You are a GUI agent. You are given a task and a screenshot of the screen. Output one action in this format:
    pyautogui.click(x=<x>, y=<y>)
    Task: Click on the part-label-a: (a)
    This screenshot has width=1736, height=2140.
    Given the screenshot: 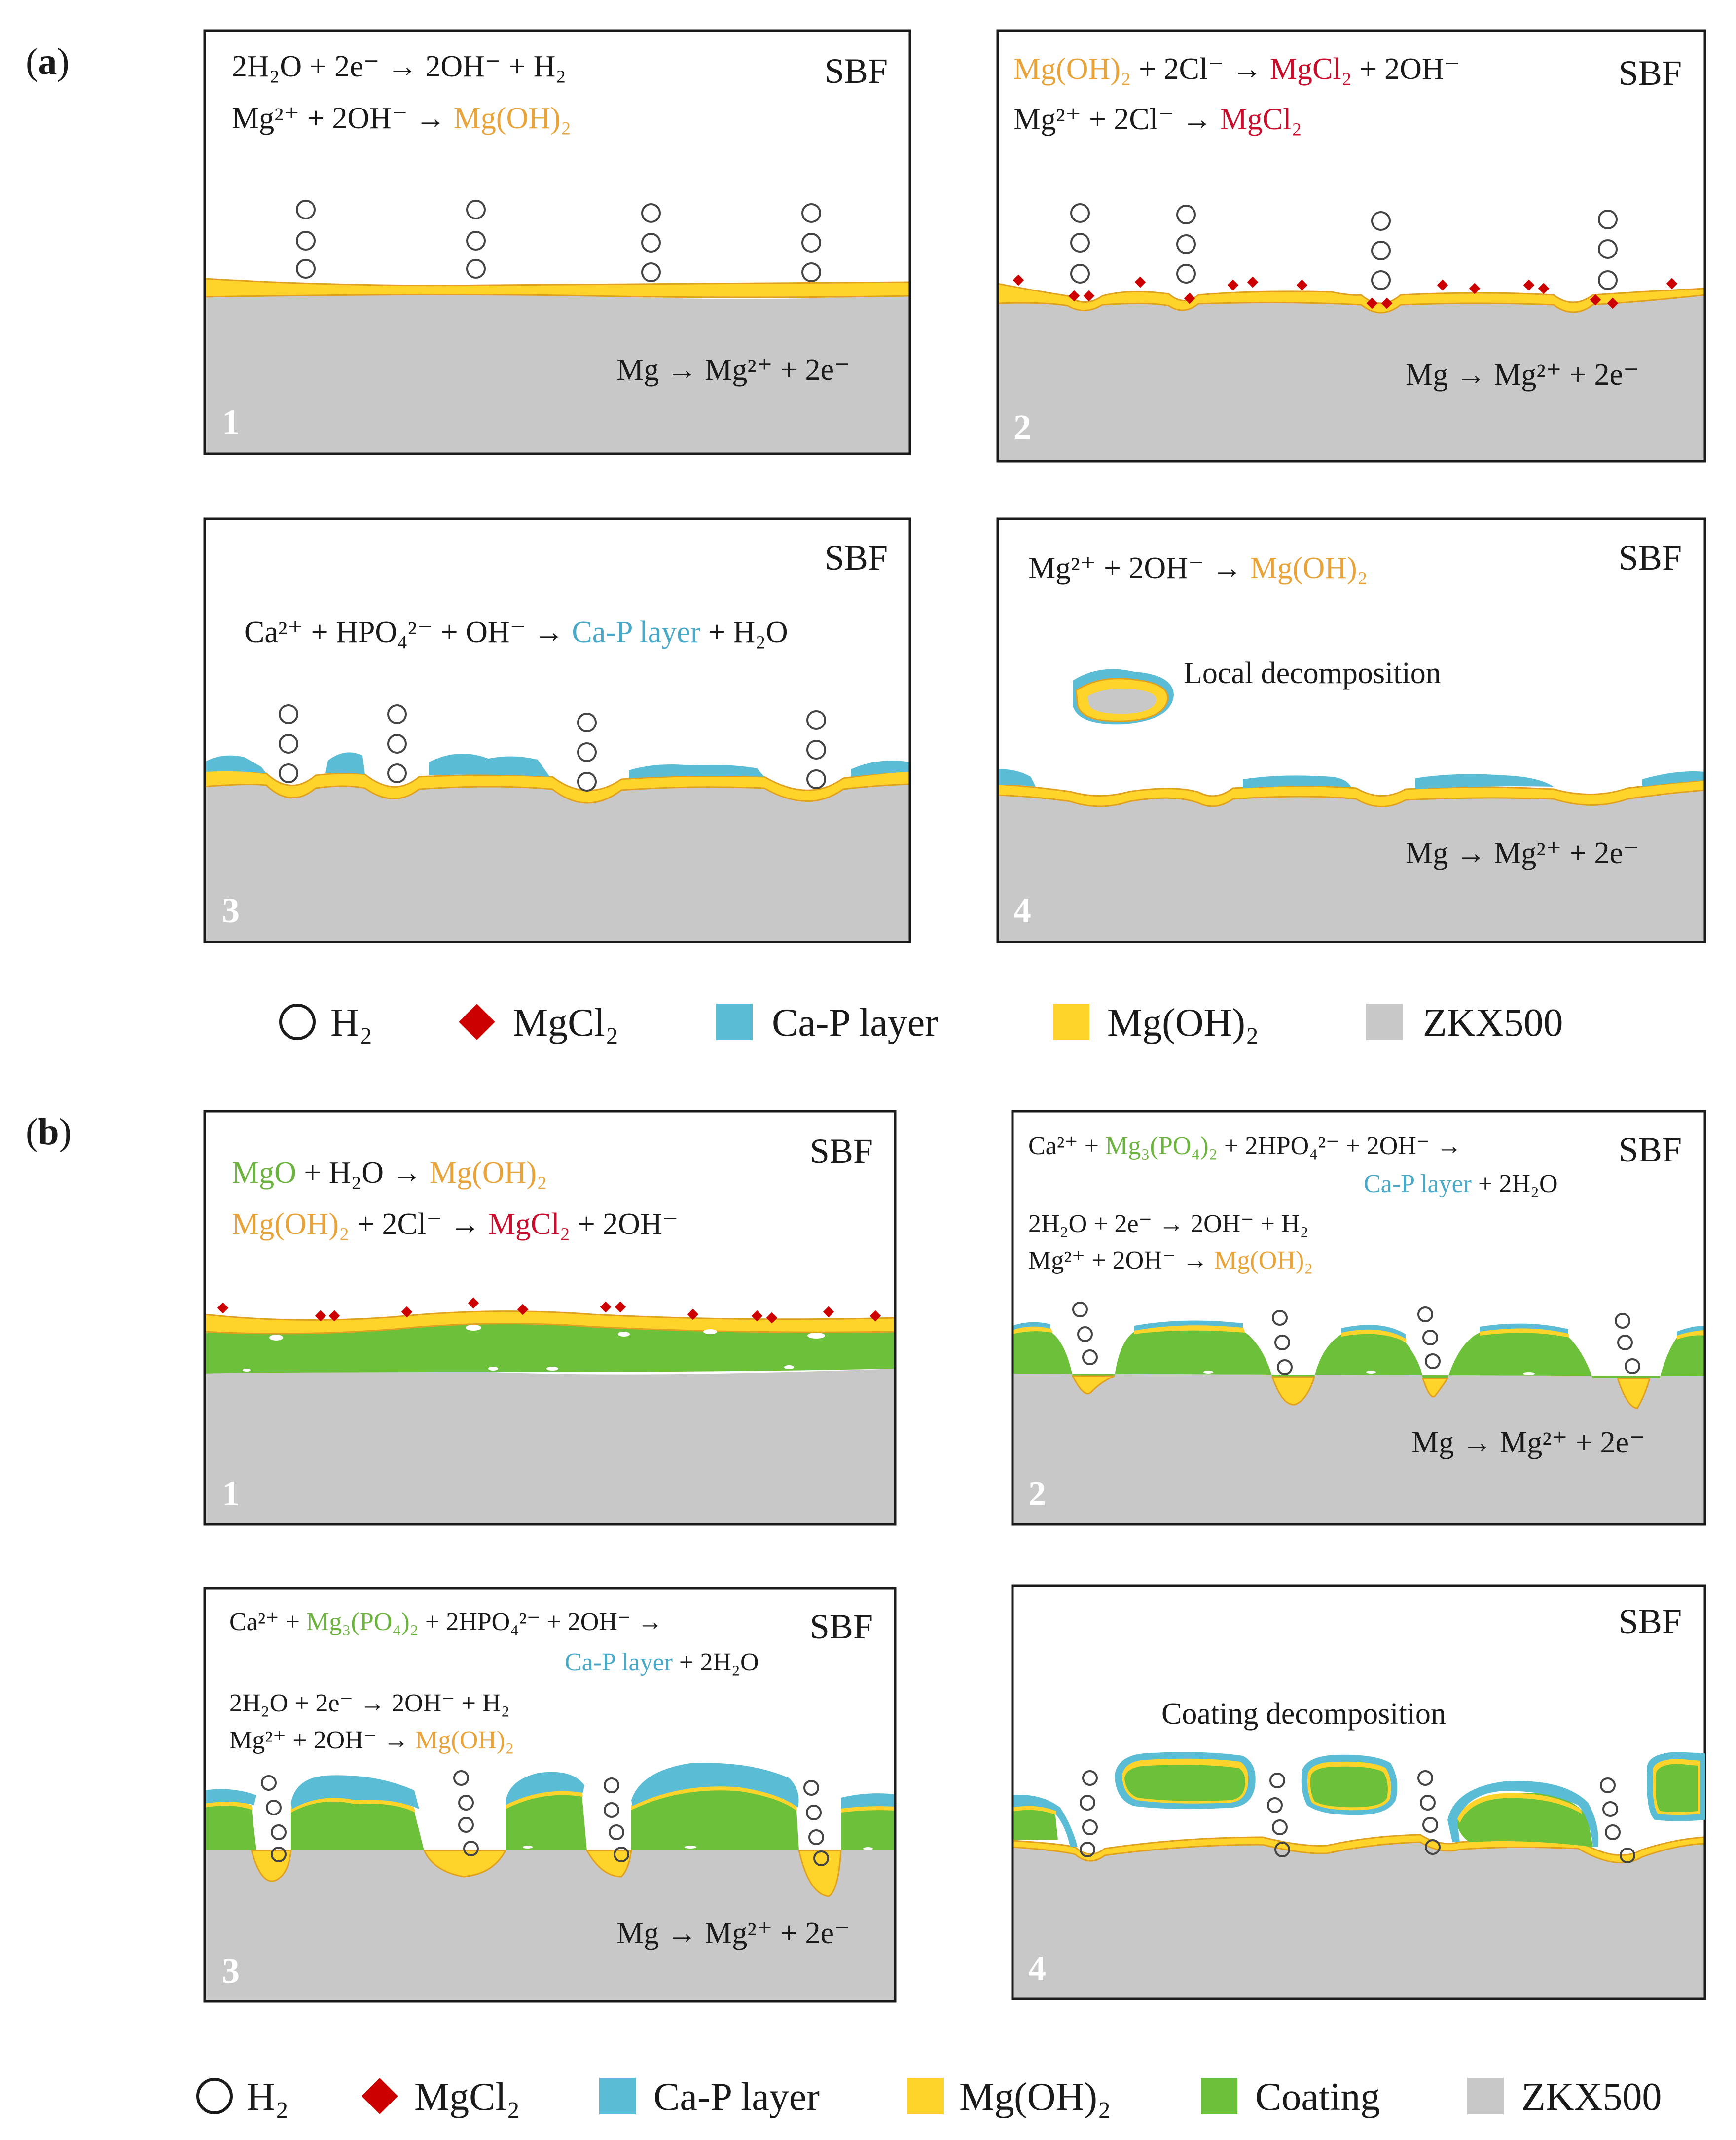 What is the action you would take?
    pyautogui.click(x=48, y=61)
    